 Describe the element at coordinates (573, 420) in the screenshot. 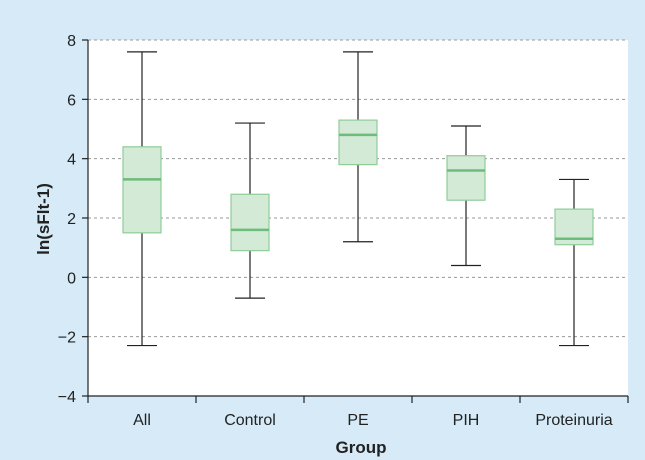

I see `x-tick-label: Proteinuria` at that location.